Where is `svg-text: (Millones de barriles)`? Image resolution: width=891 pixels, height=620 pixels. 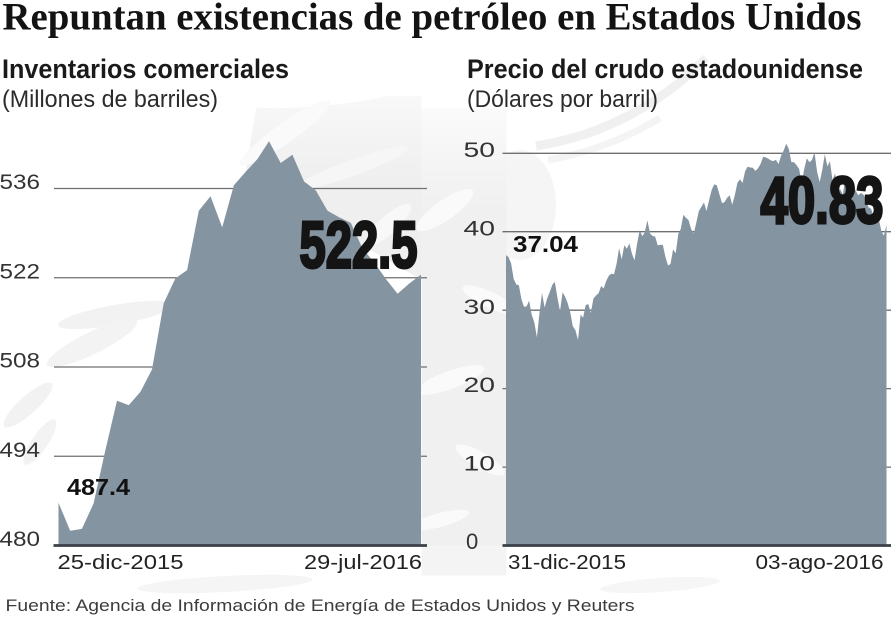 svg-text: (Millones de barriles) is located at coordinates (110, 99).